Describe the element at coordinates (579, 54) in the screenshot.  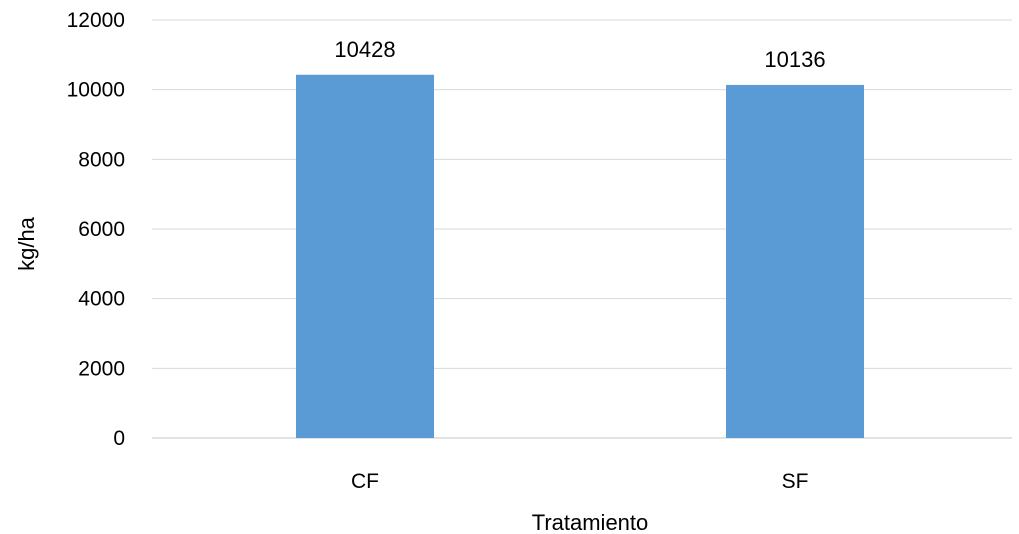
I see `data-labels: 10428 10136` at that location.